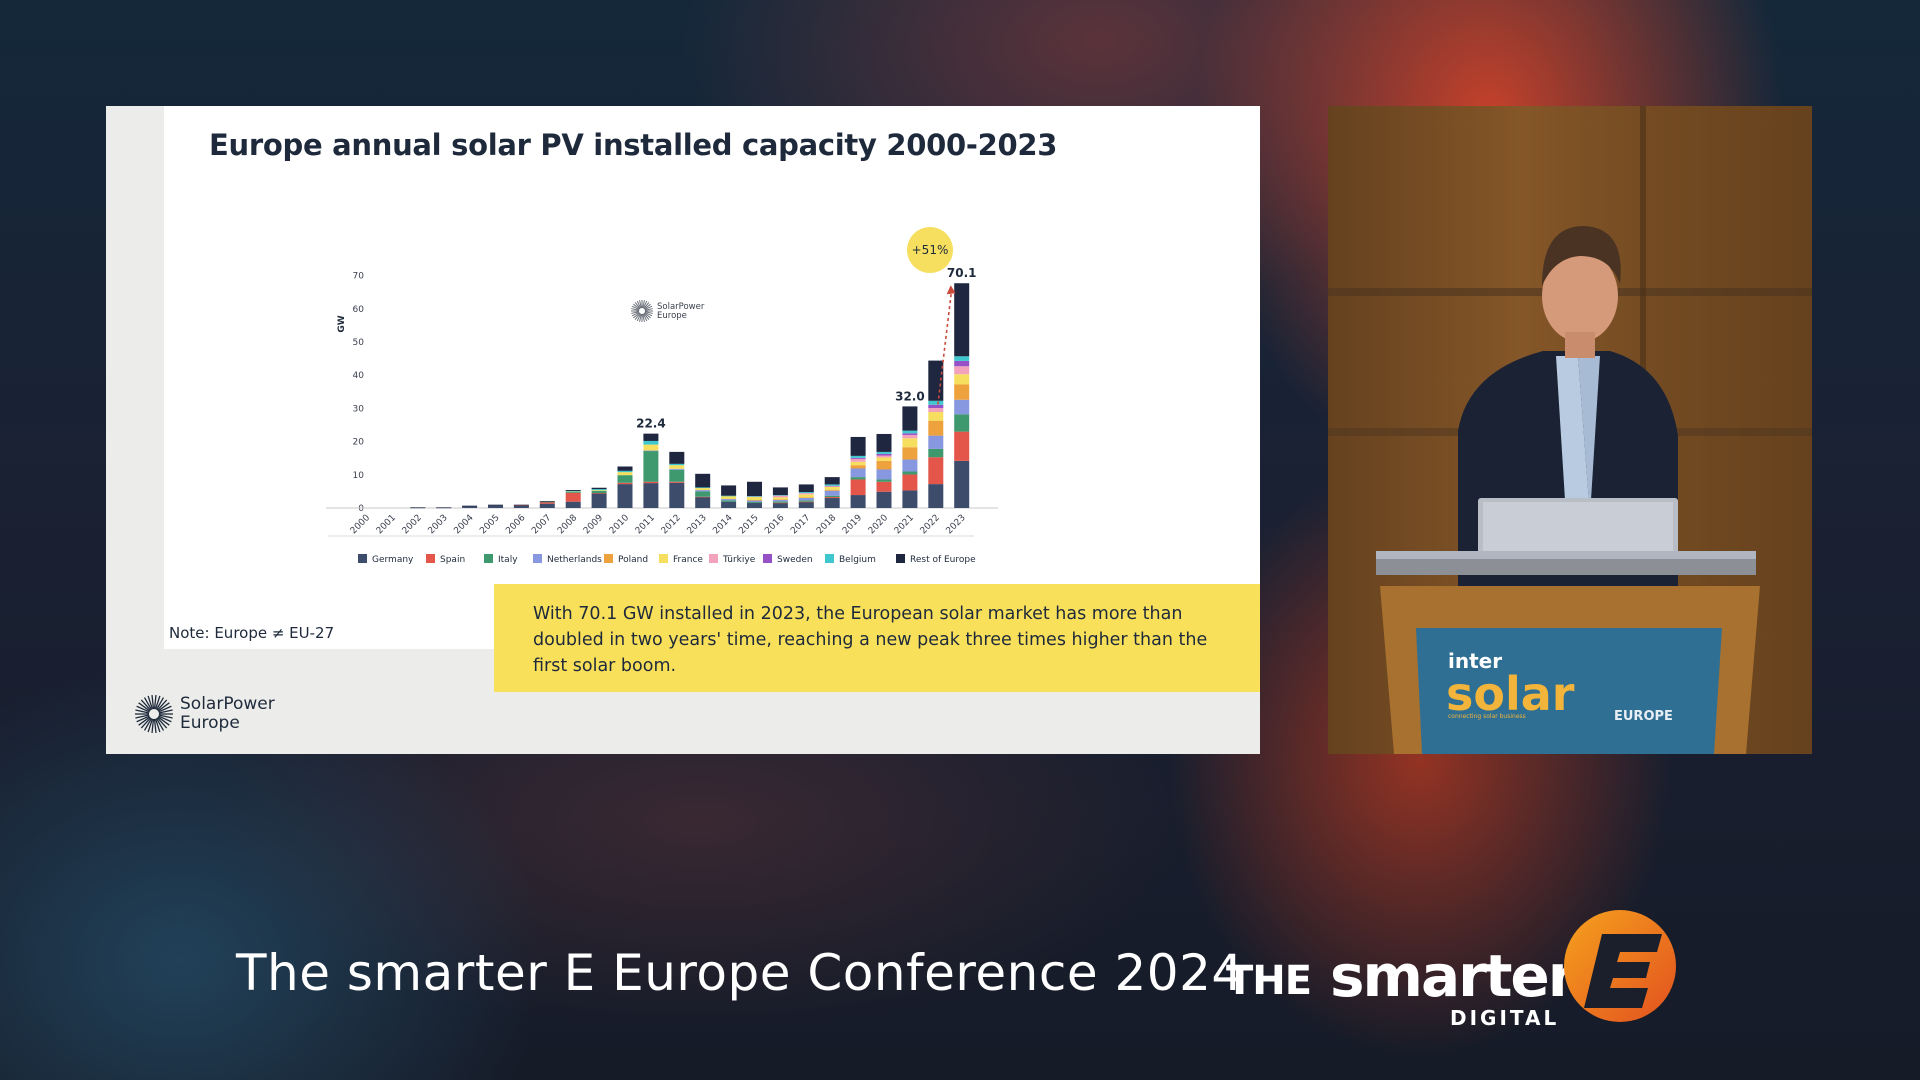  Describe the element at coordinates (884, 499) in the screenshot. I see `bar-segment-germany-2020` at that location.